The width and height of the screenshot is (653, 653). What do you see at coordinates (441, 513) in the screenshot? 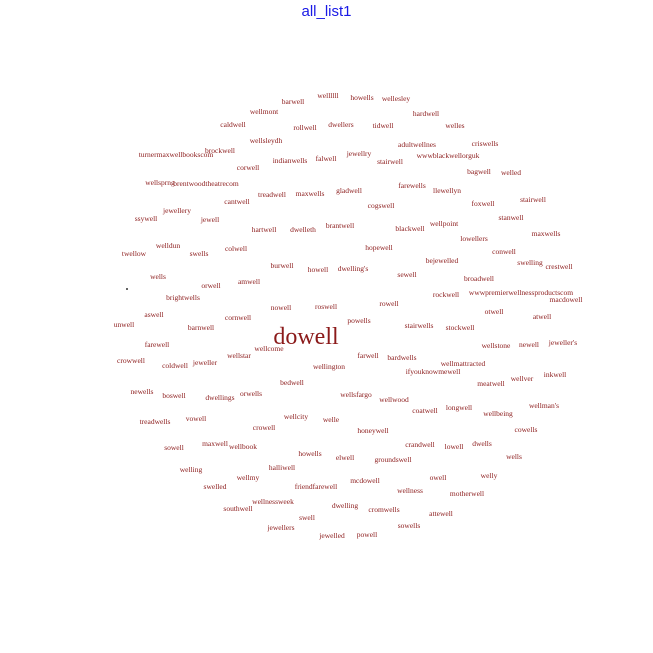
I see `word-label: attewell` at bounding box center [441, 513].